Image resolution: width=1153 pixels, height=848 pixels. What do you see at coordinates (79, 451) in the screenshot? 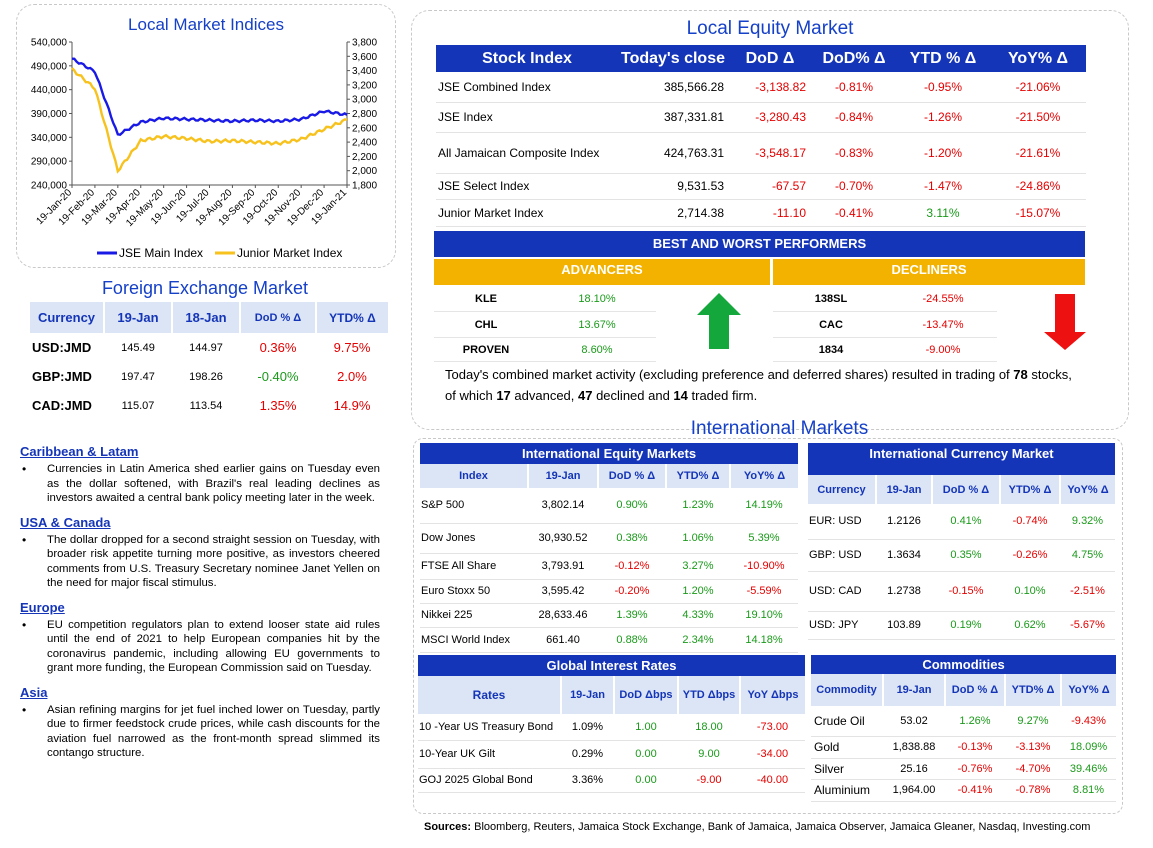
I see `news-heading: Caribbean & Latam` at bounding box center [79, 451].